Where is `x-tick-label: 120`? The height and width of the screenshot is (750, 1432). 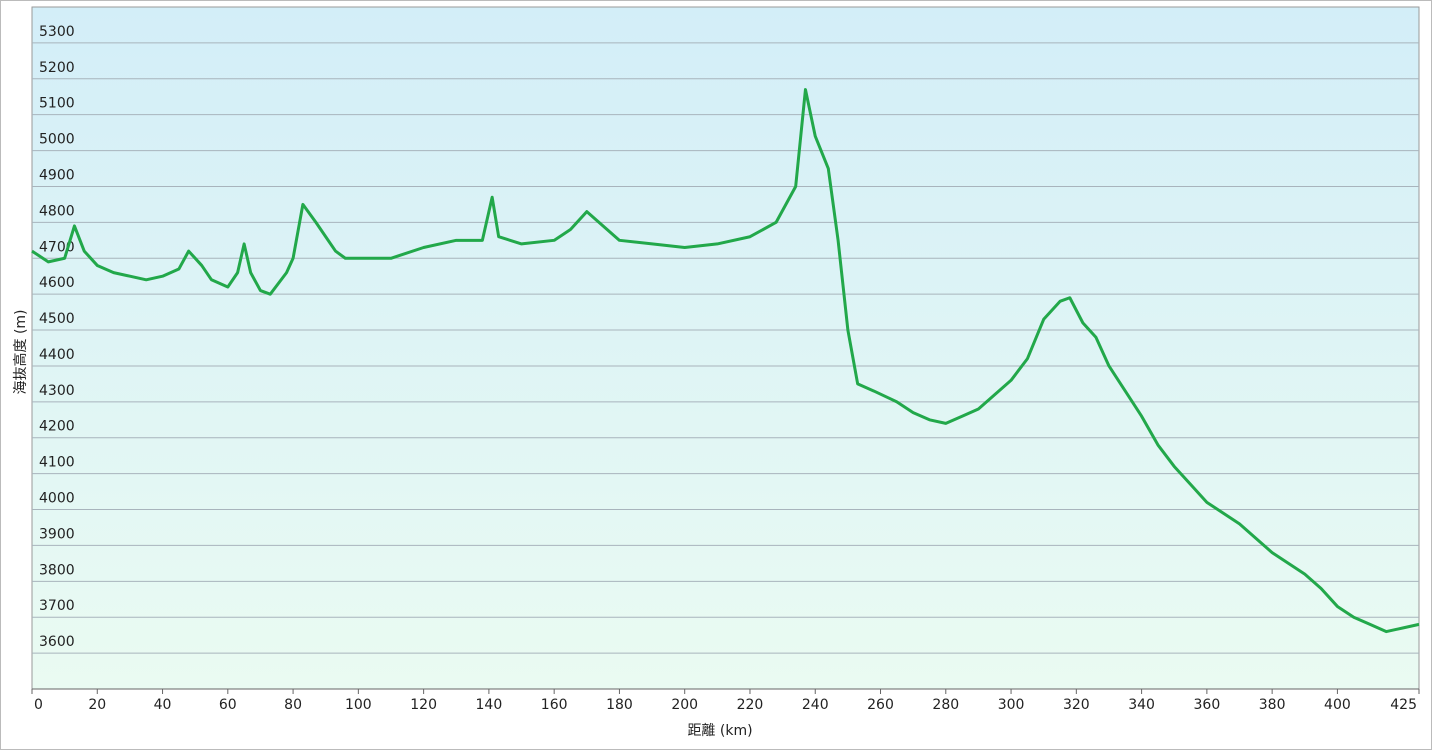
x-tick-label: 120 is located at coordinates (423, 705).